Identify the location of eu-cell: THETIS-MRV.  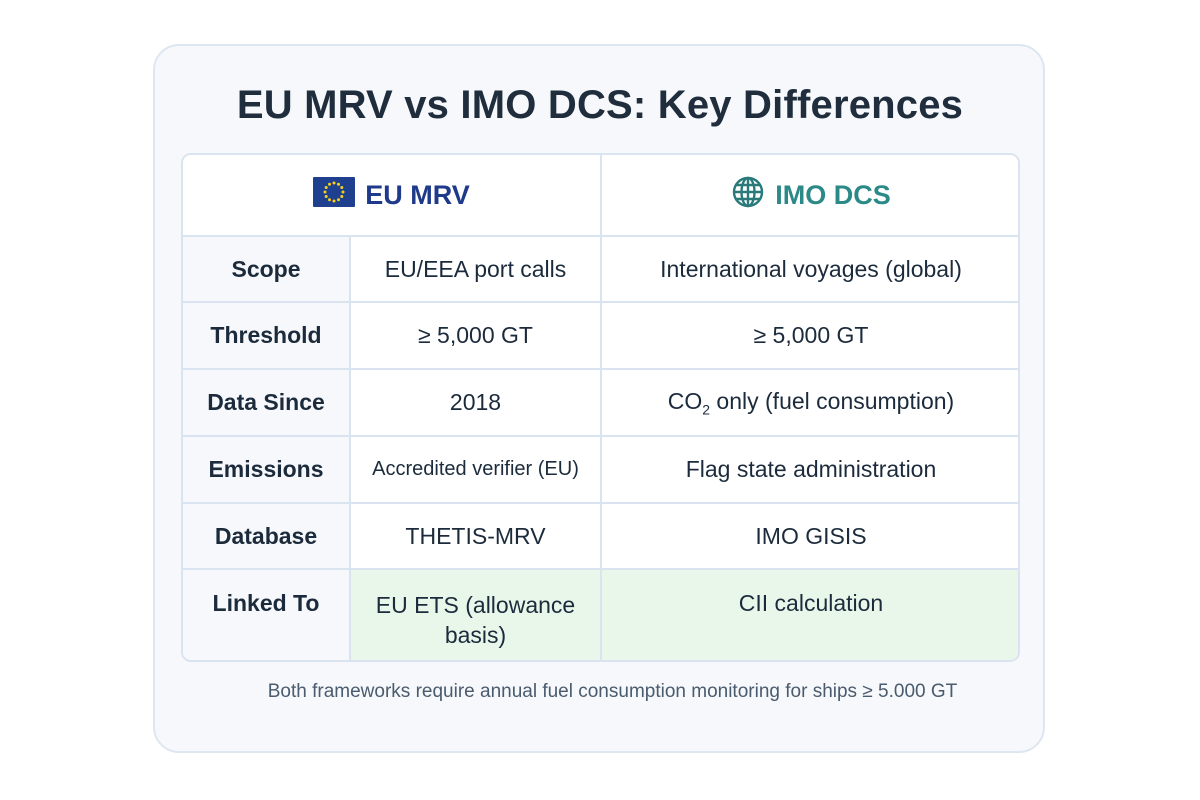
(475, 536).